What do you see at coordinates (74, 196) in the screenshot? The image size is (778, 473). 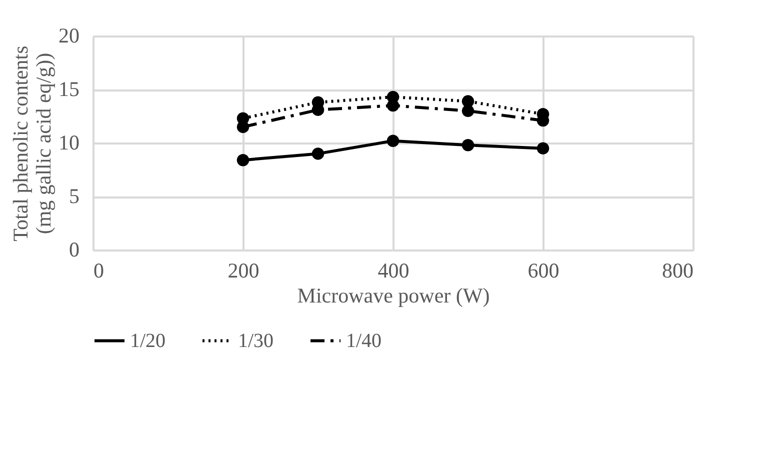 I see `y-tick-label: 5` at bounding box center [74, 196].